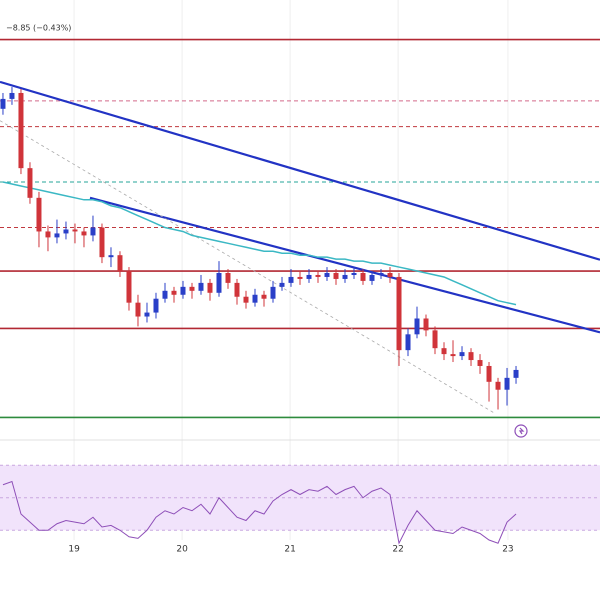 The height and width of the screenshot is (600, 600). I want to click on rsi-line, so click(259, 512).